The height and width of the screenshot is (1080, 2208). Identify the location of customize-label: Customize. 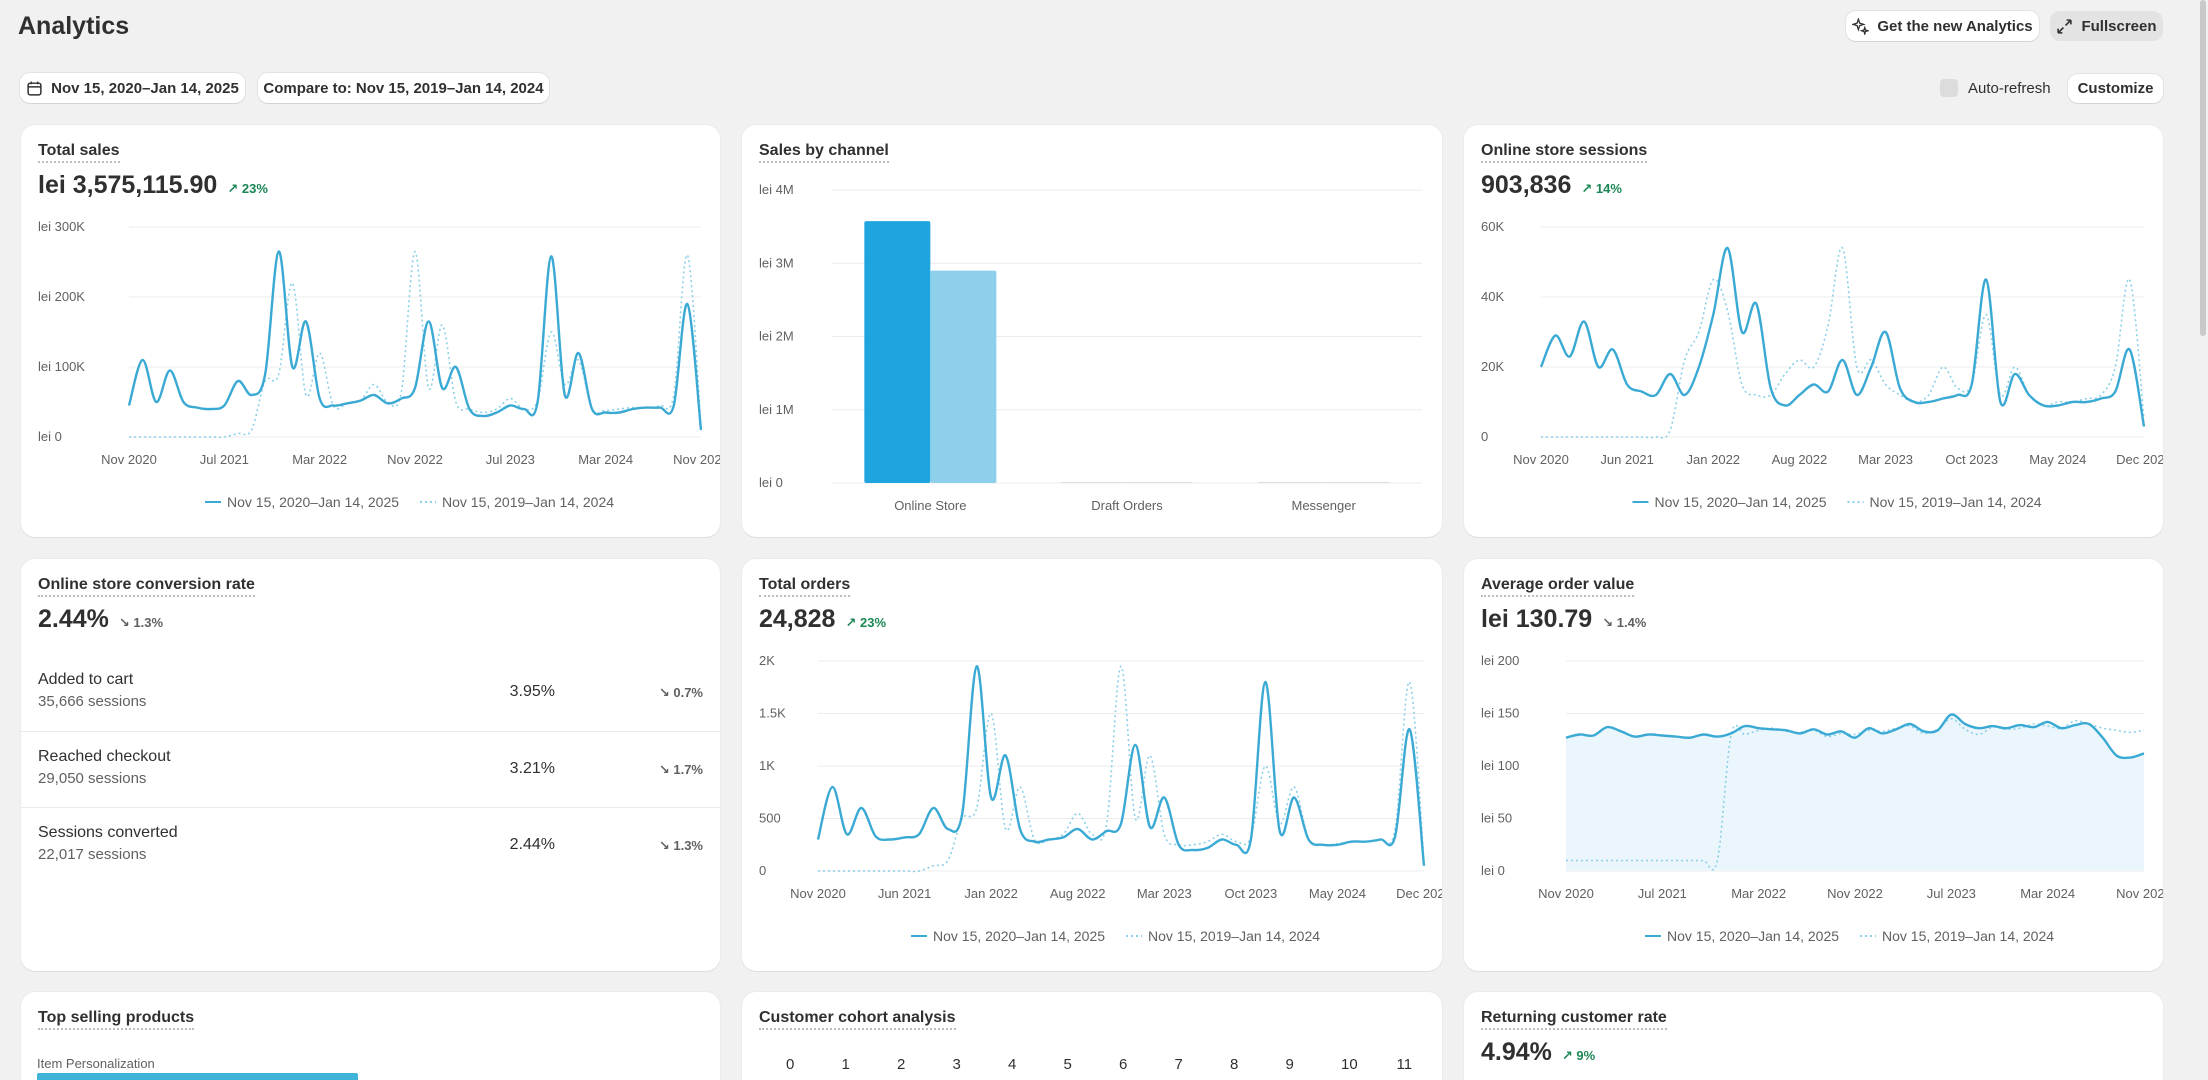
(2115, 88).